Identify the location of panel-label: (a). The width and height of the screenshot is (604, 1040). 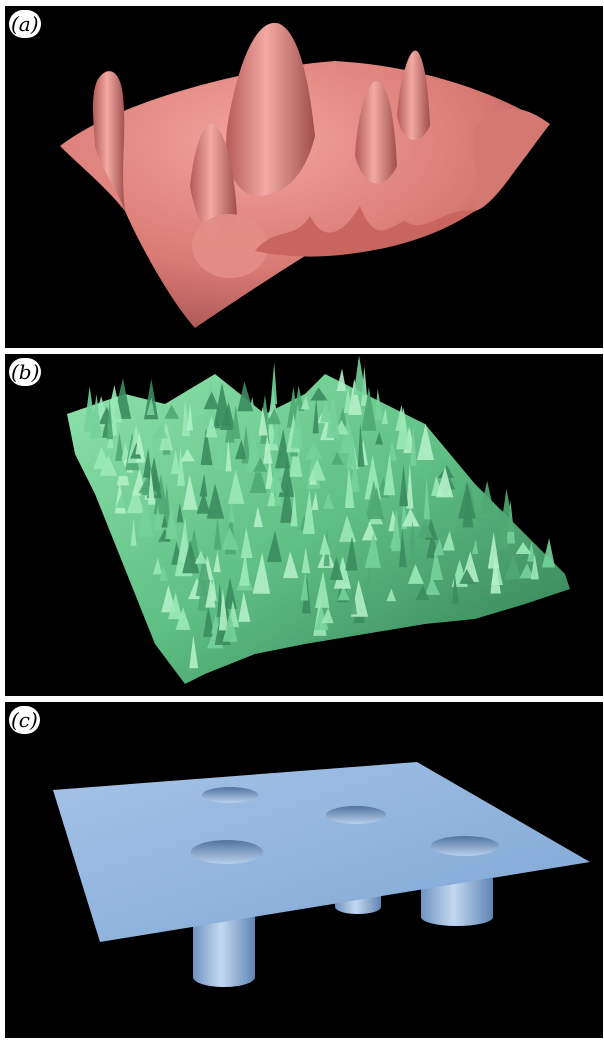
(25, 24).